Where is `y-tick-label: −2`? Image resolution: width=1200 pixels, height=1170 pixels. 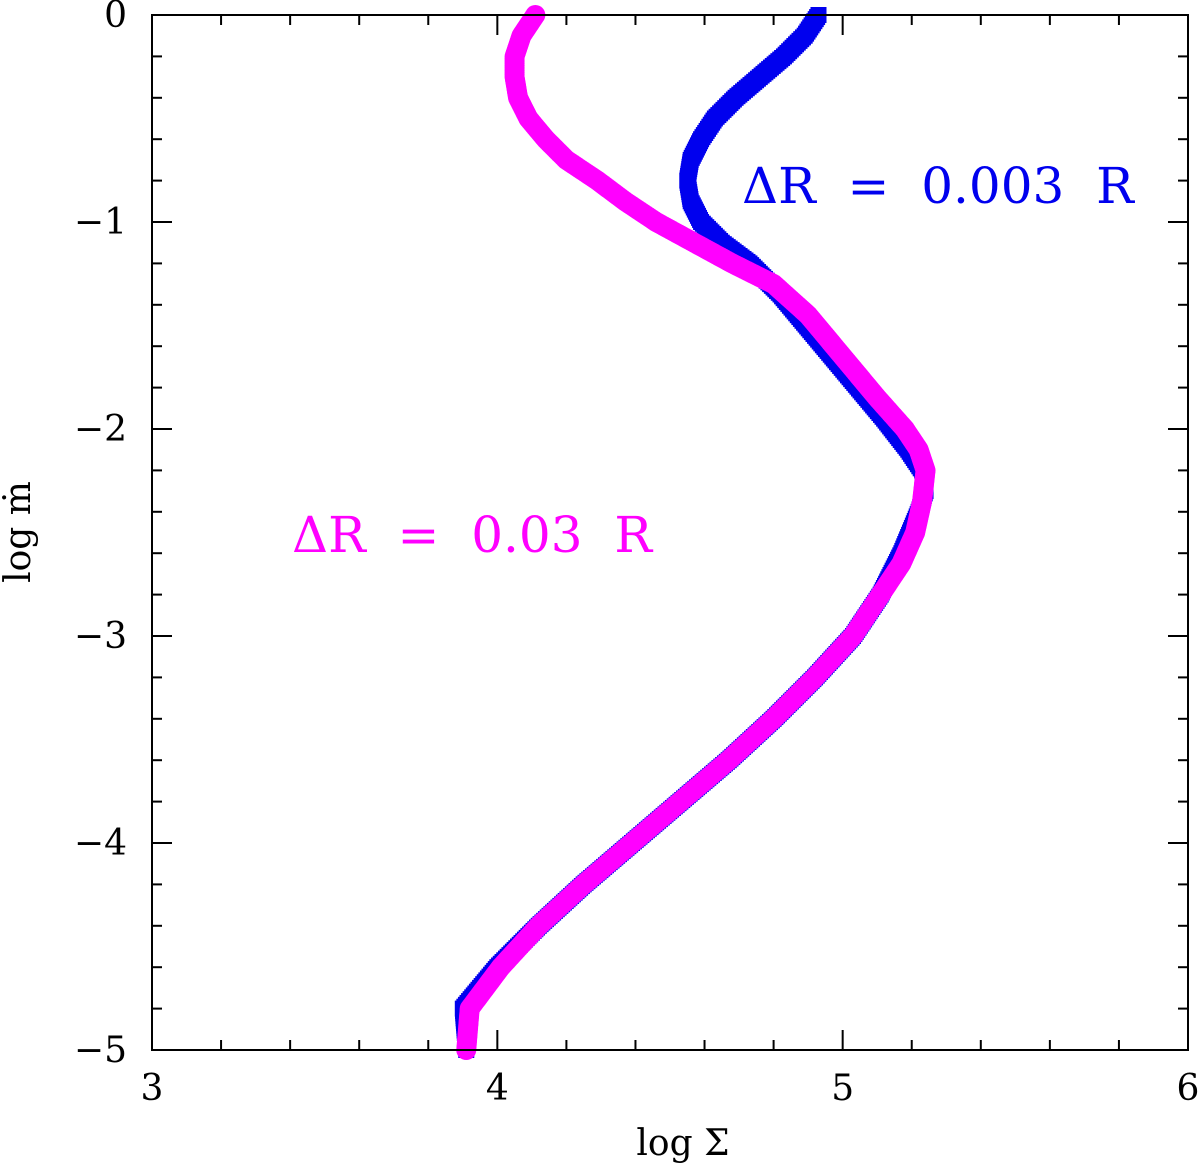
y-tick-label: −2 is located at coordinates (100, 429).